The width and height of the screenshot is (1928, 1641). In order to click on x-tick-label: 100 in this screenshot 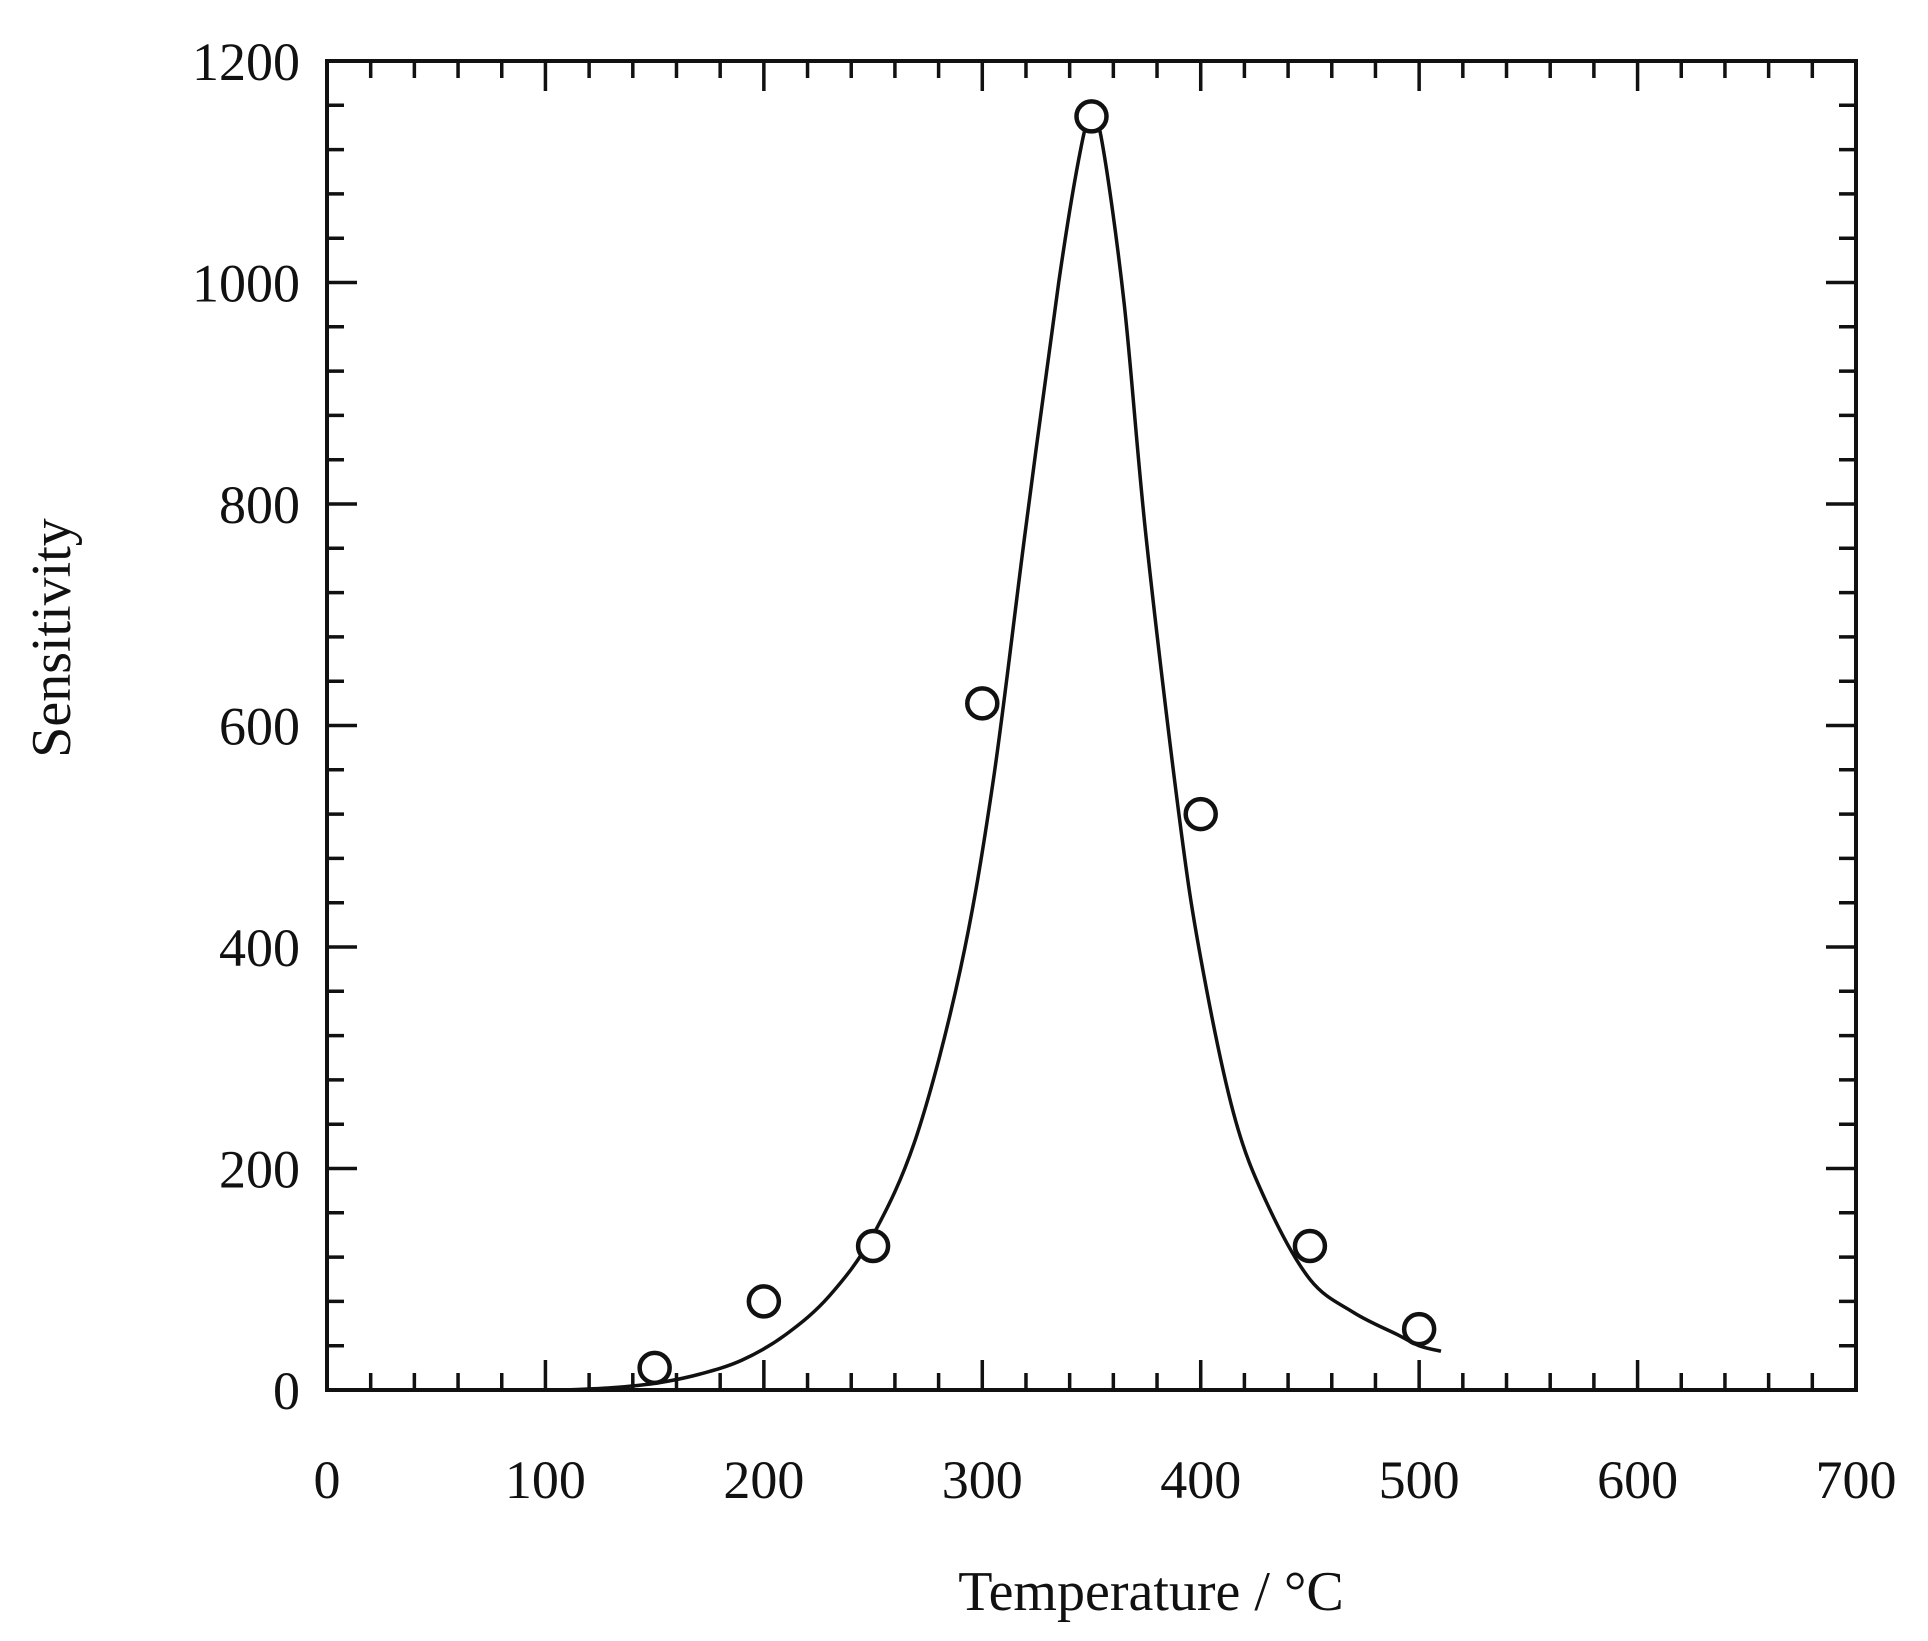, I will do `click(545, 1480)`.